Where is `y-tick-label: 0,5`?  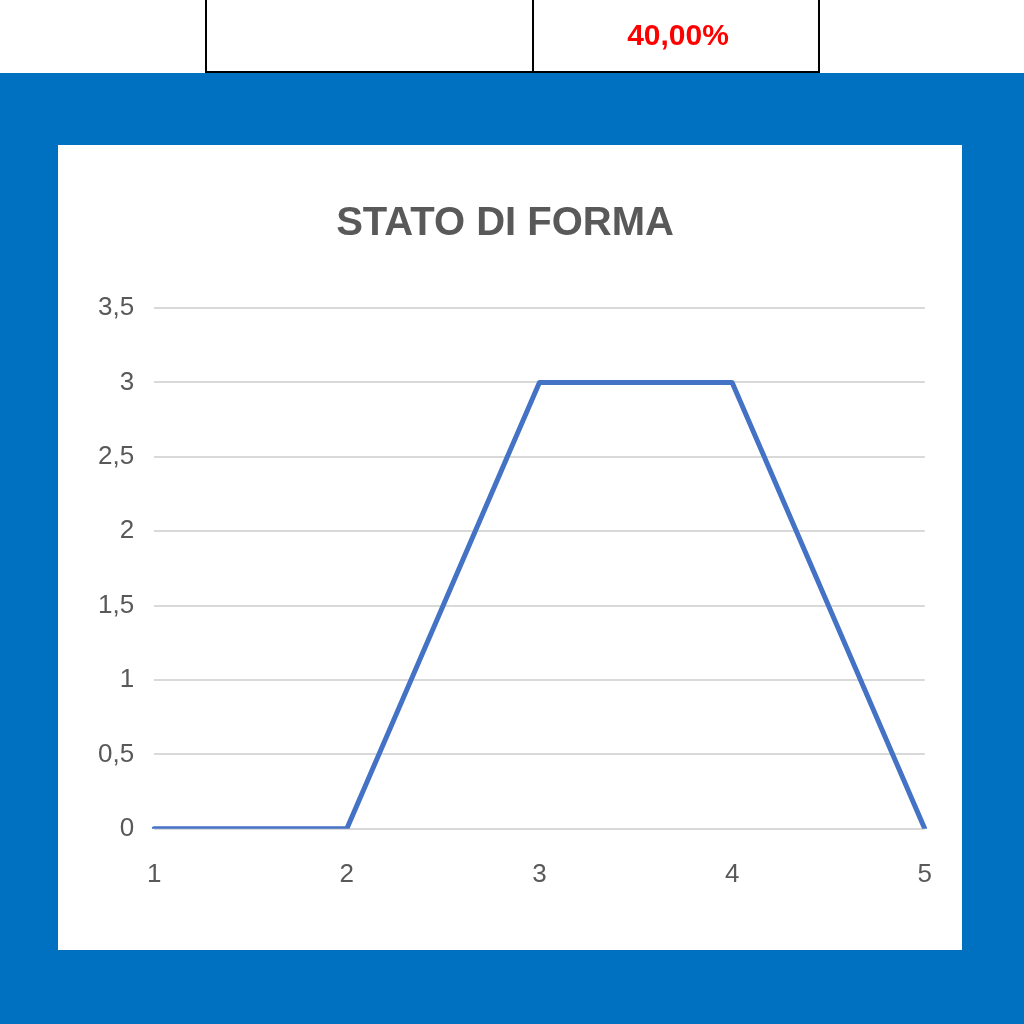
y-tick-label: 0,5 is located at coordinates (116, 752).